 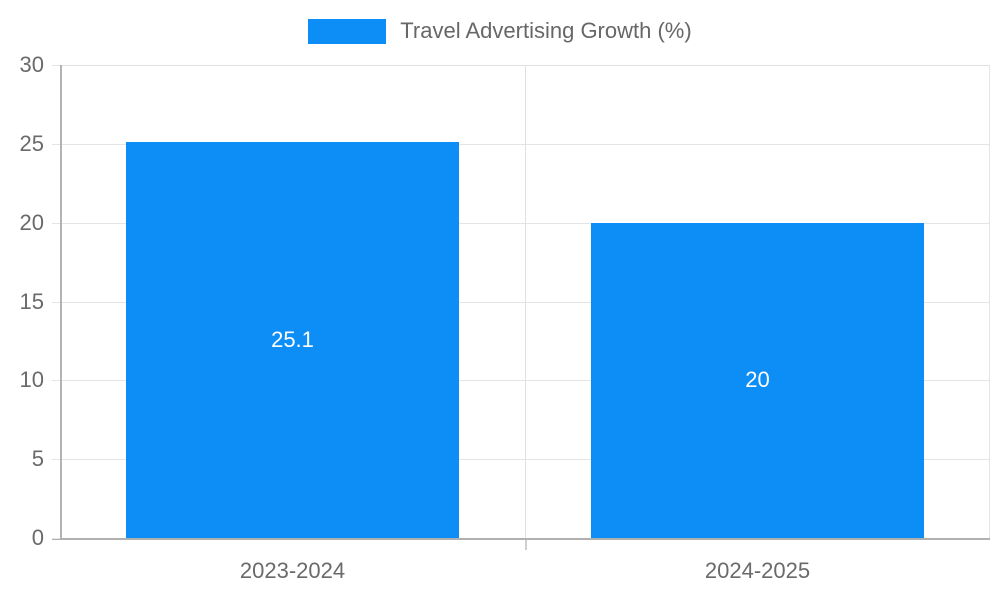 I want to click on legend-item-label: Travel Advertising Growth (%), so click(x=546, y=30).